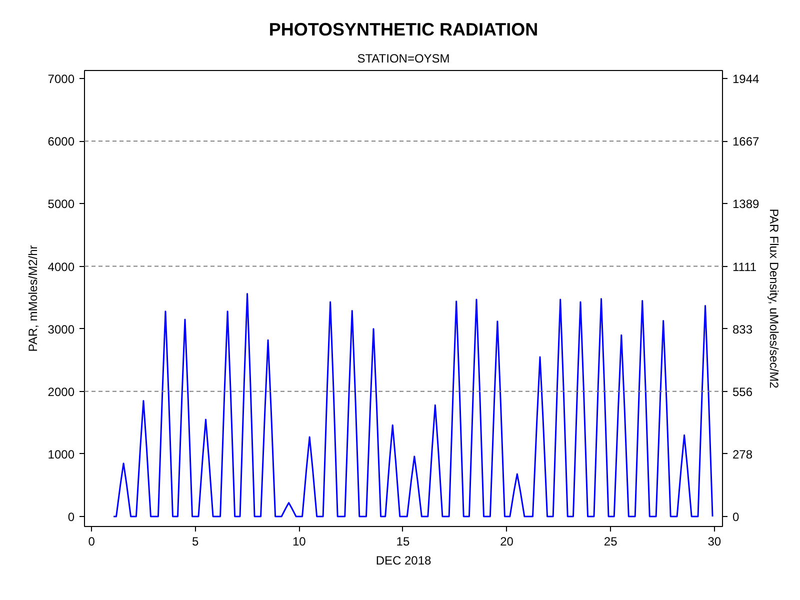 The width and height of the screenshot is (800, 600). What do you see at coordinates (744, 267) in the screenshot?
I see `y2-tick-label: 1111` at bounding box center [744, 267].